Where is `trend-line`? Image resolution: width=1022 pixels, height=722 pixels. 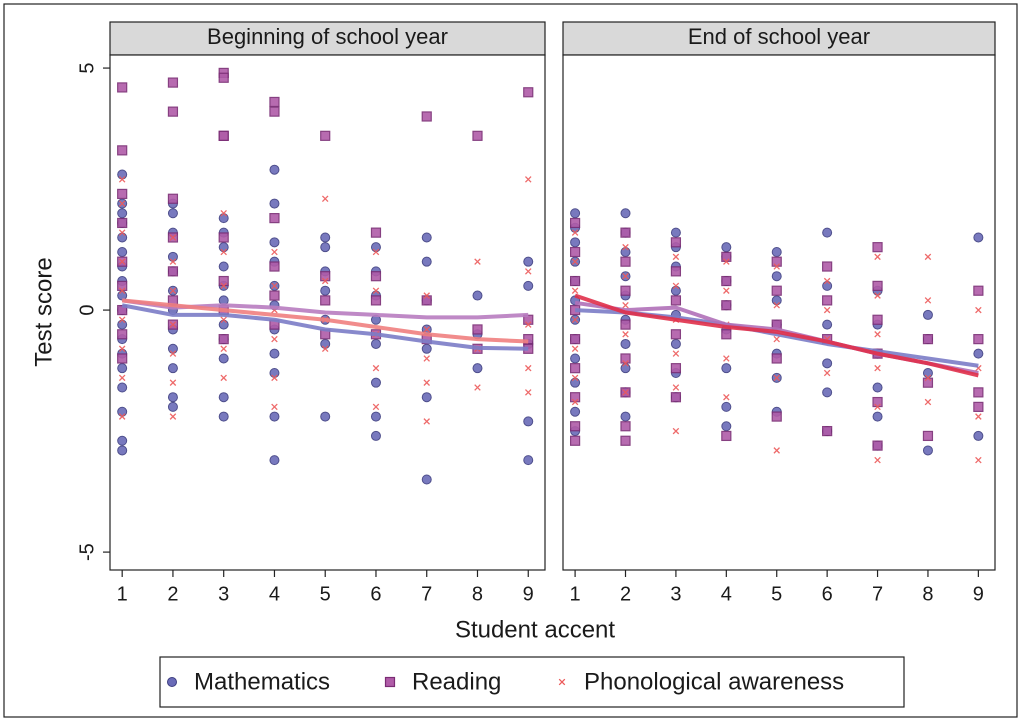 trend-line is located at coordinates (325, 321).